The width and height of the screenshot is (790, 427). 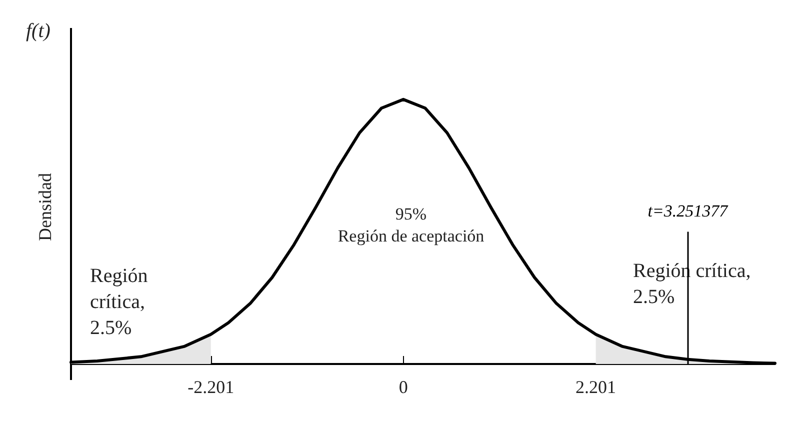 I want to click on y-axis-title: Densidad, so click(x=45, y=207).